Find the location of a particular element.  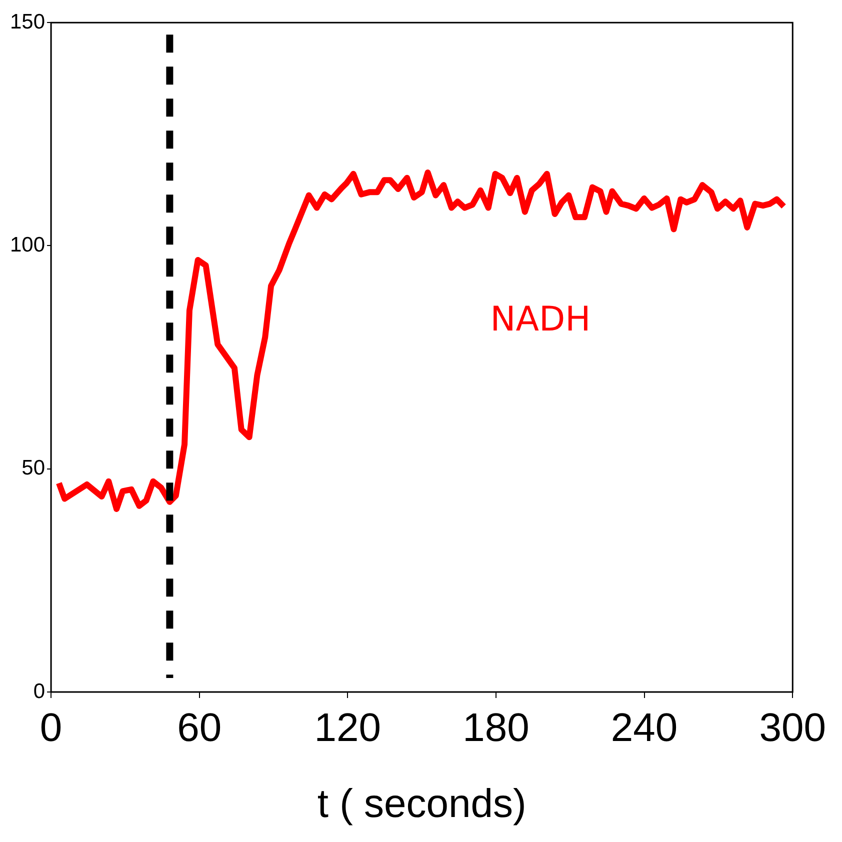

x-tick-label: 180 is located at coordinates (496, 728).